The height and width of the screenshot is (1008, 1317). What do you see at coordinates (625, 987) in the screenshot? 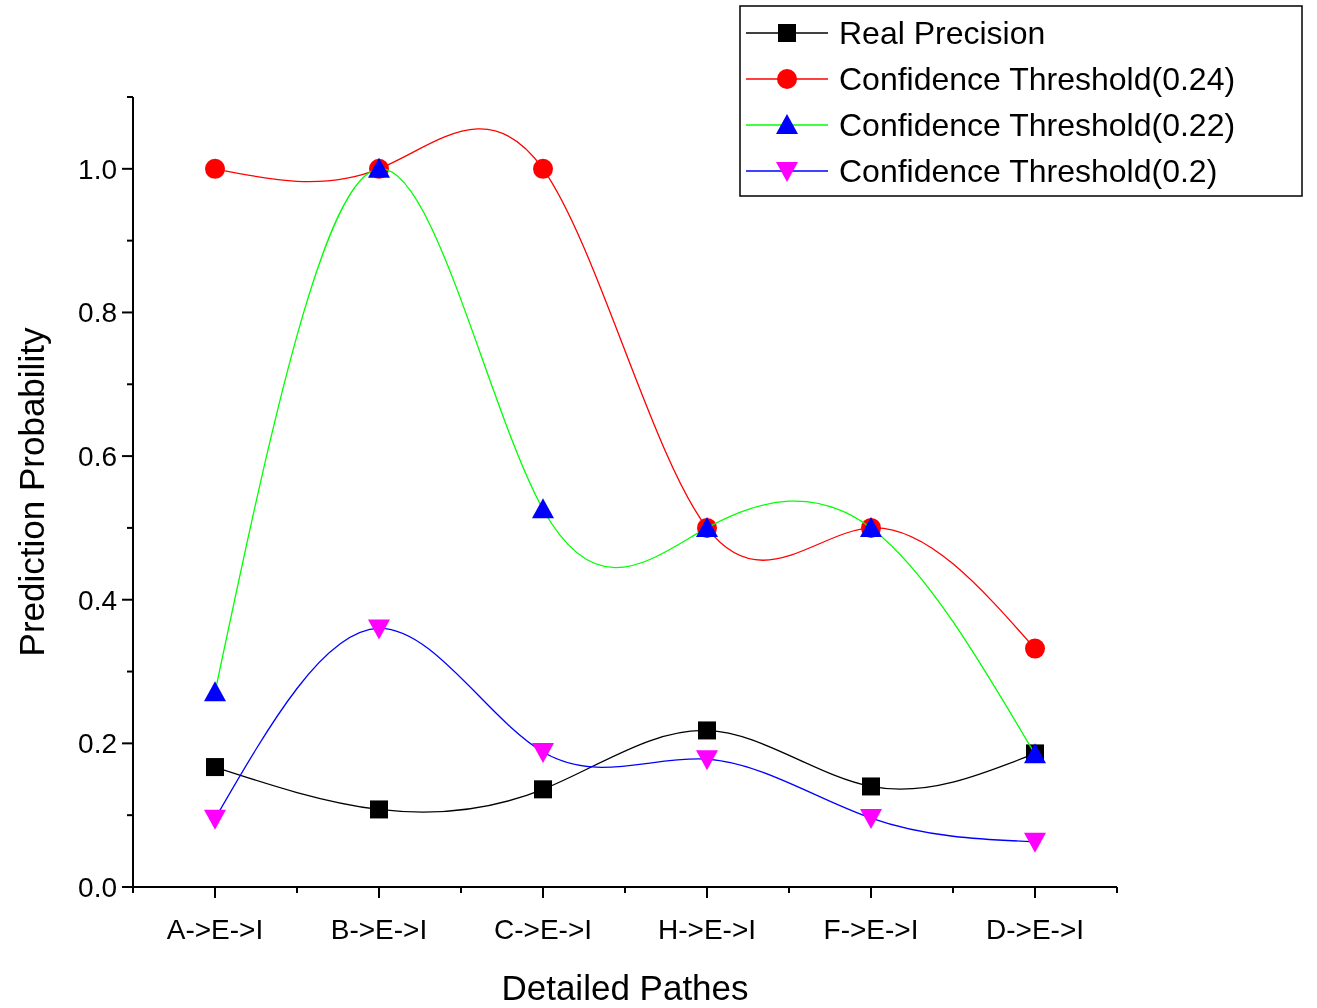
I see `x-axis-title: Detailed Pathes` at bounding box center [625, 987].